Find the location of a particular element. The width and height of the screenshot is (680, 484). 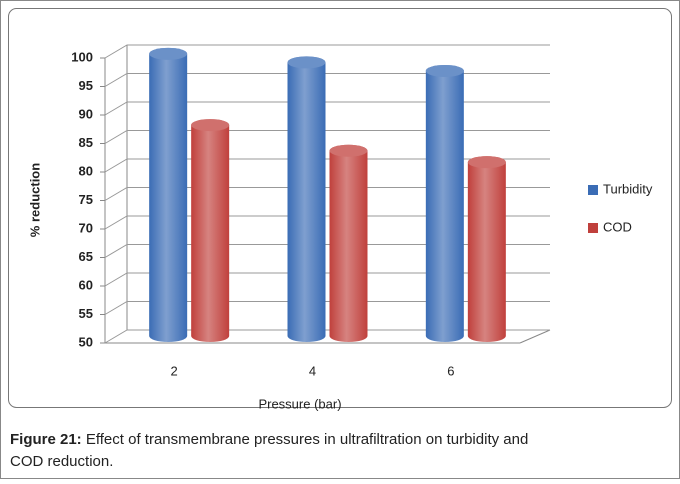

y-tick-label: 70 is located at coordinates (86, 227).